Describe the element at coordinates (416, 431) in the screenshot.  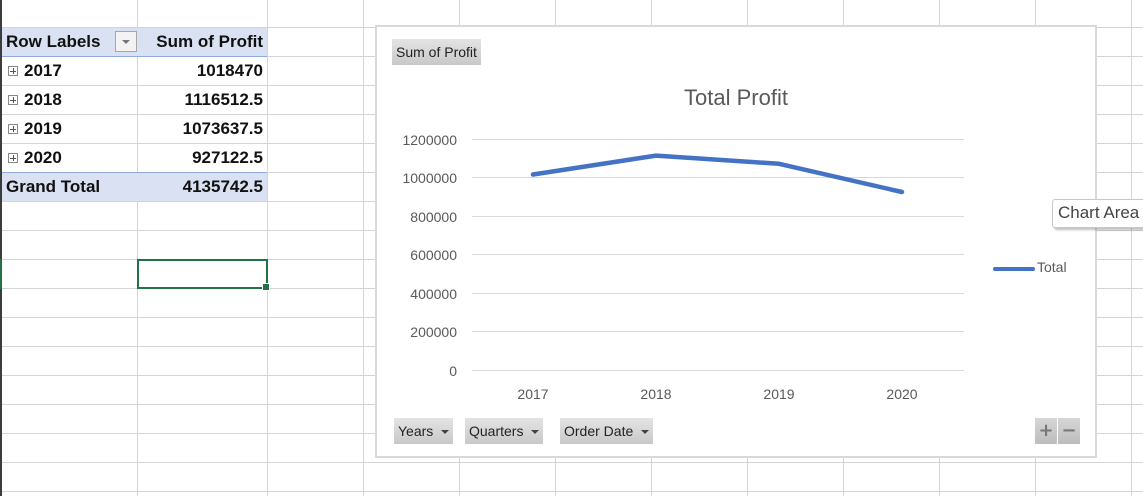
I see `years-label: Years` at that location.